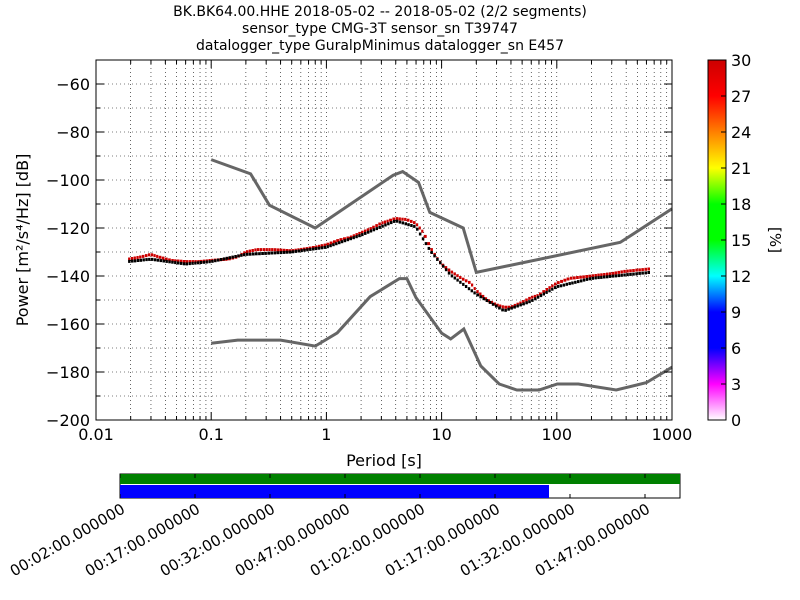  What do you see at coordinates (96, 434) in the screenshot?
I see `x-tick-label: 0.01` at bounding box center [96, 434].